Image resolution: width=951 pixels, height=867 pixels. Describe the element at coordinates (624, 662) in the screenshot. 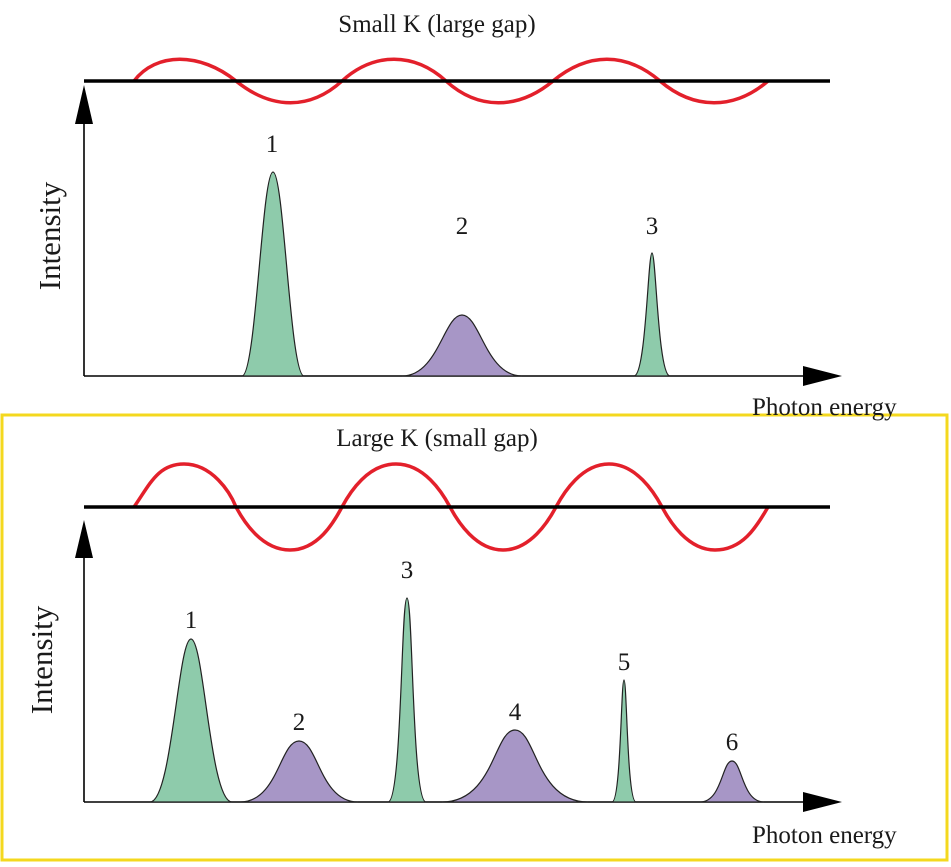

I see `peak-label-5: 5` at that location.